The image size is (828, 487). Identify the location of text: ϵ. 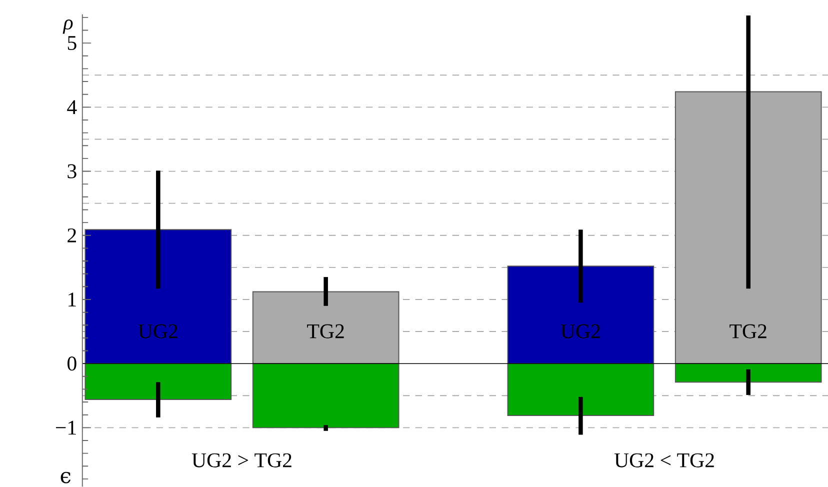
(65, 478).